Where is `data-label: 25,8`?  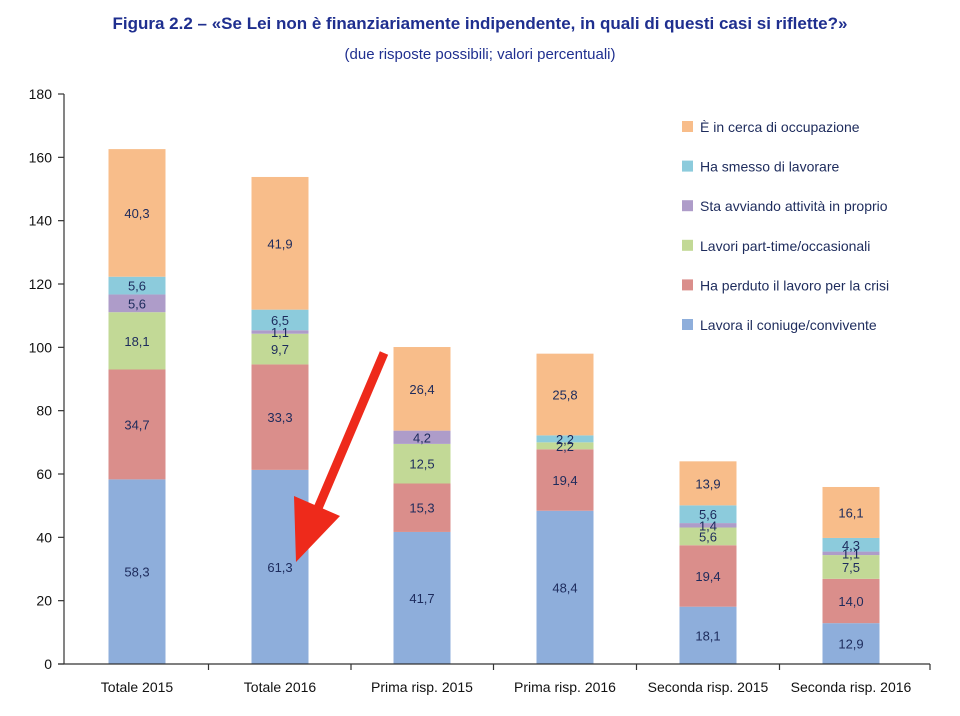
data-label: 25,8 is located at coordinates (564, 395).